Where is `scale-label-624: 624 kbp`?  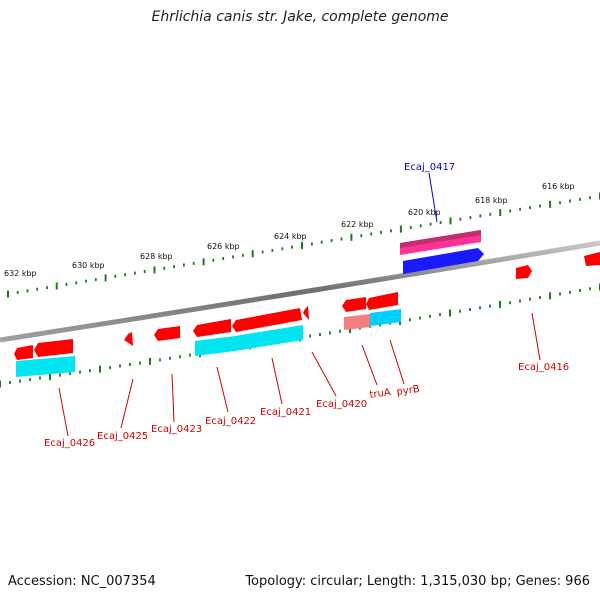 scale-label-624: 624 kbp is located at coordinates (290, 236).